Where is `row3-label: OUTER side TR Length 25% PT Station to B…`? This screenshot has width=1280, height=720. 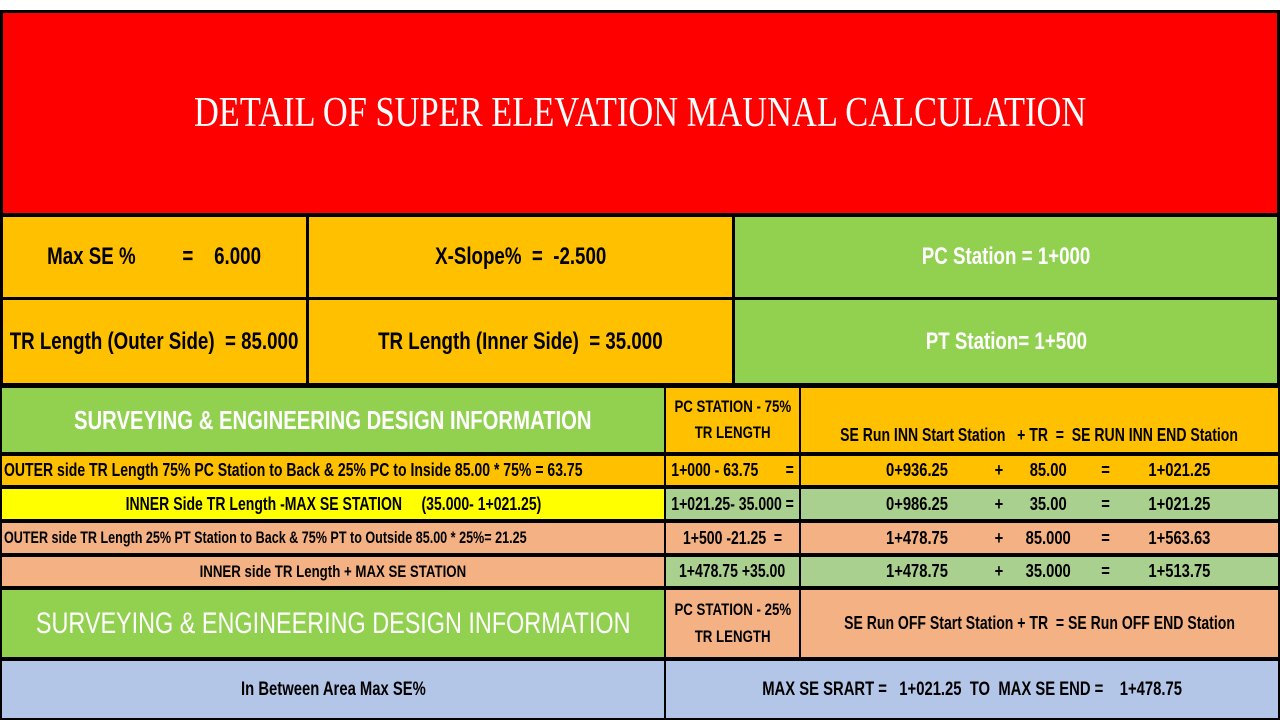
row3-label: OUTER side TR Length 25% PT Station to B… is located at coordinates (265, 537).